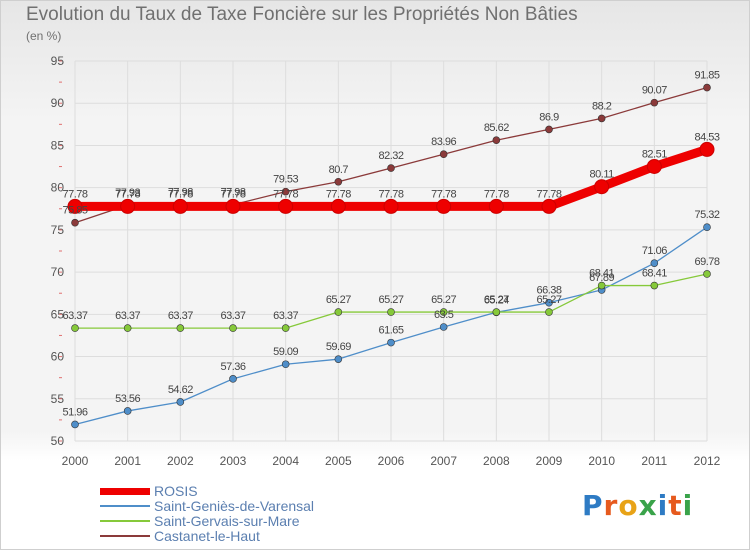 The width and height of the screenshot is (750, 550). I want to click on y-tick-label: 80, so click(58, 188).